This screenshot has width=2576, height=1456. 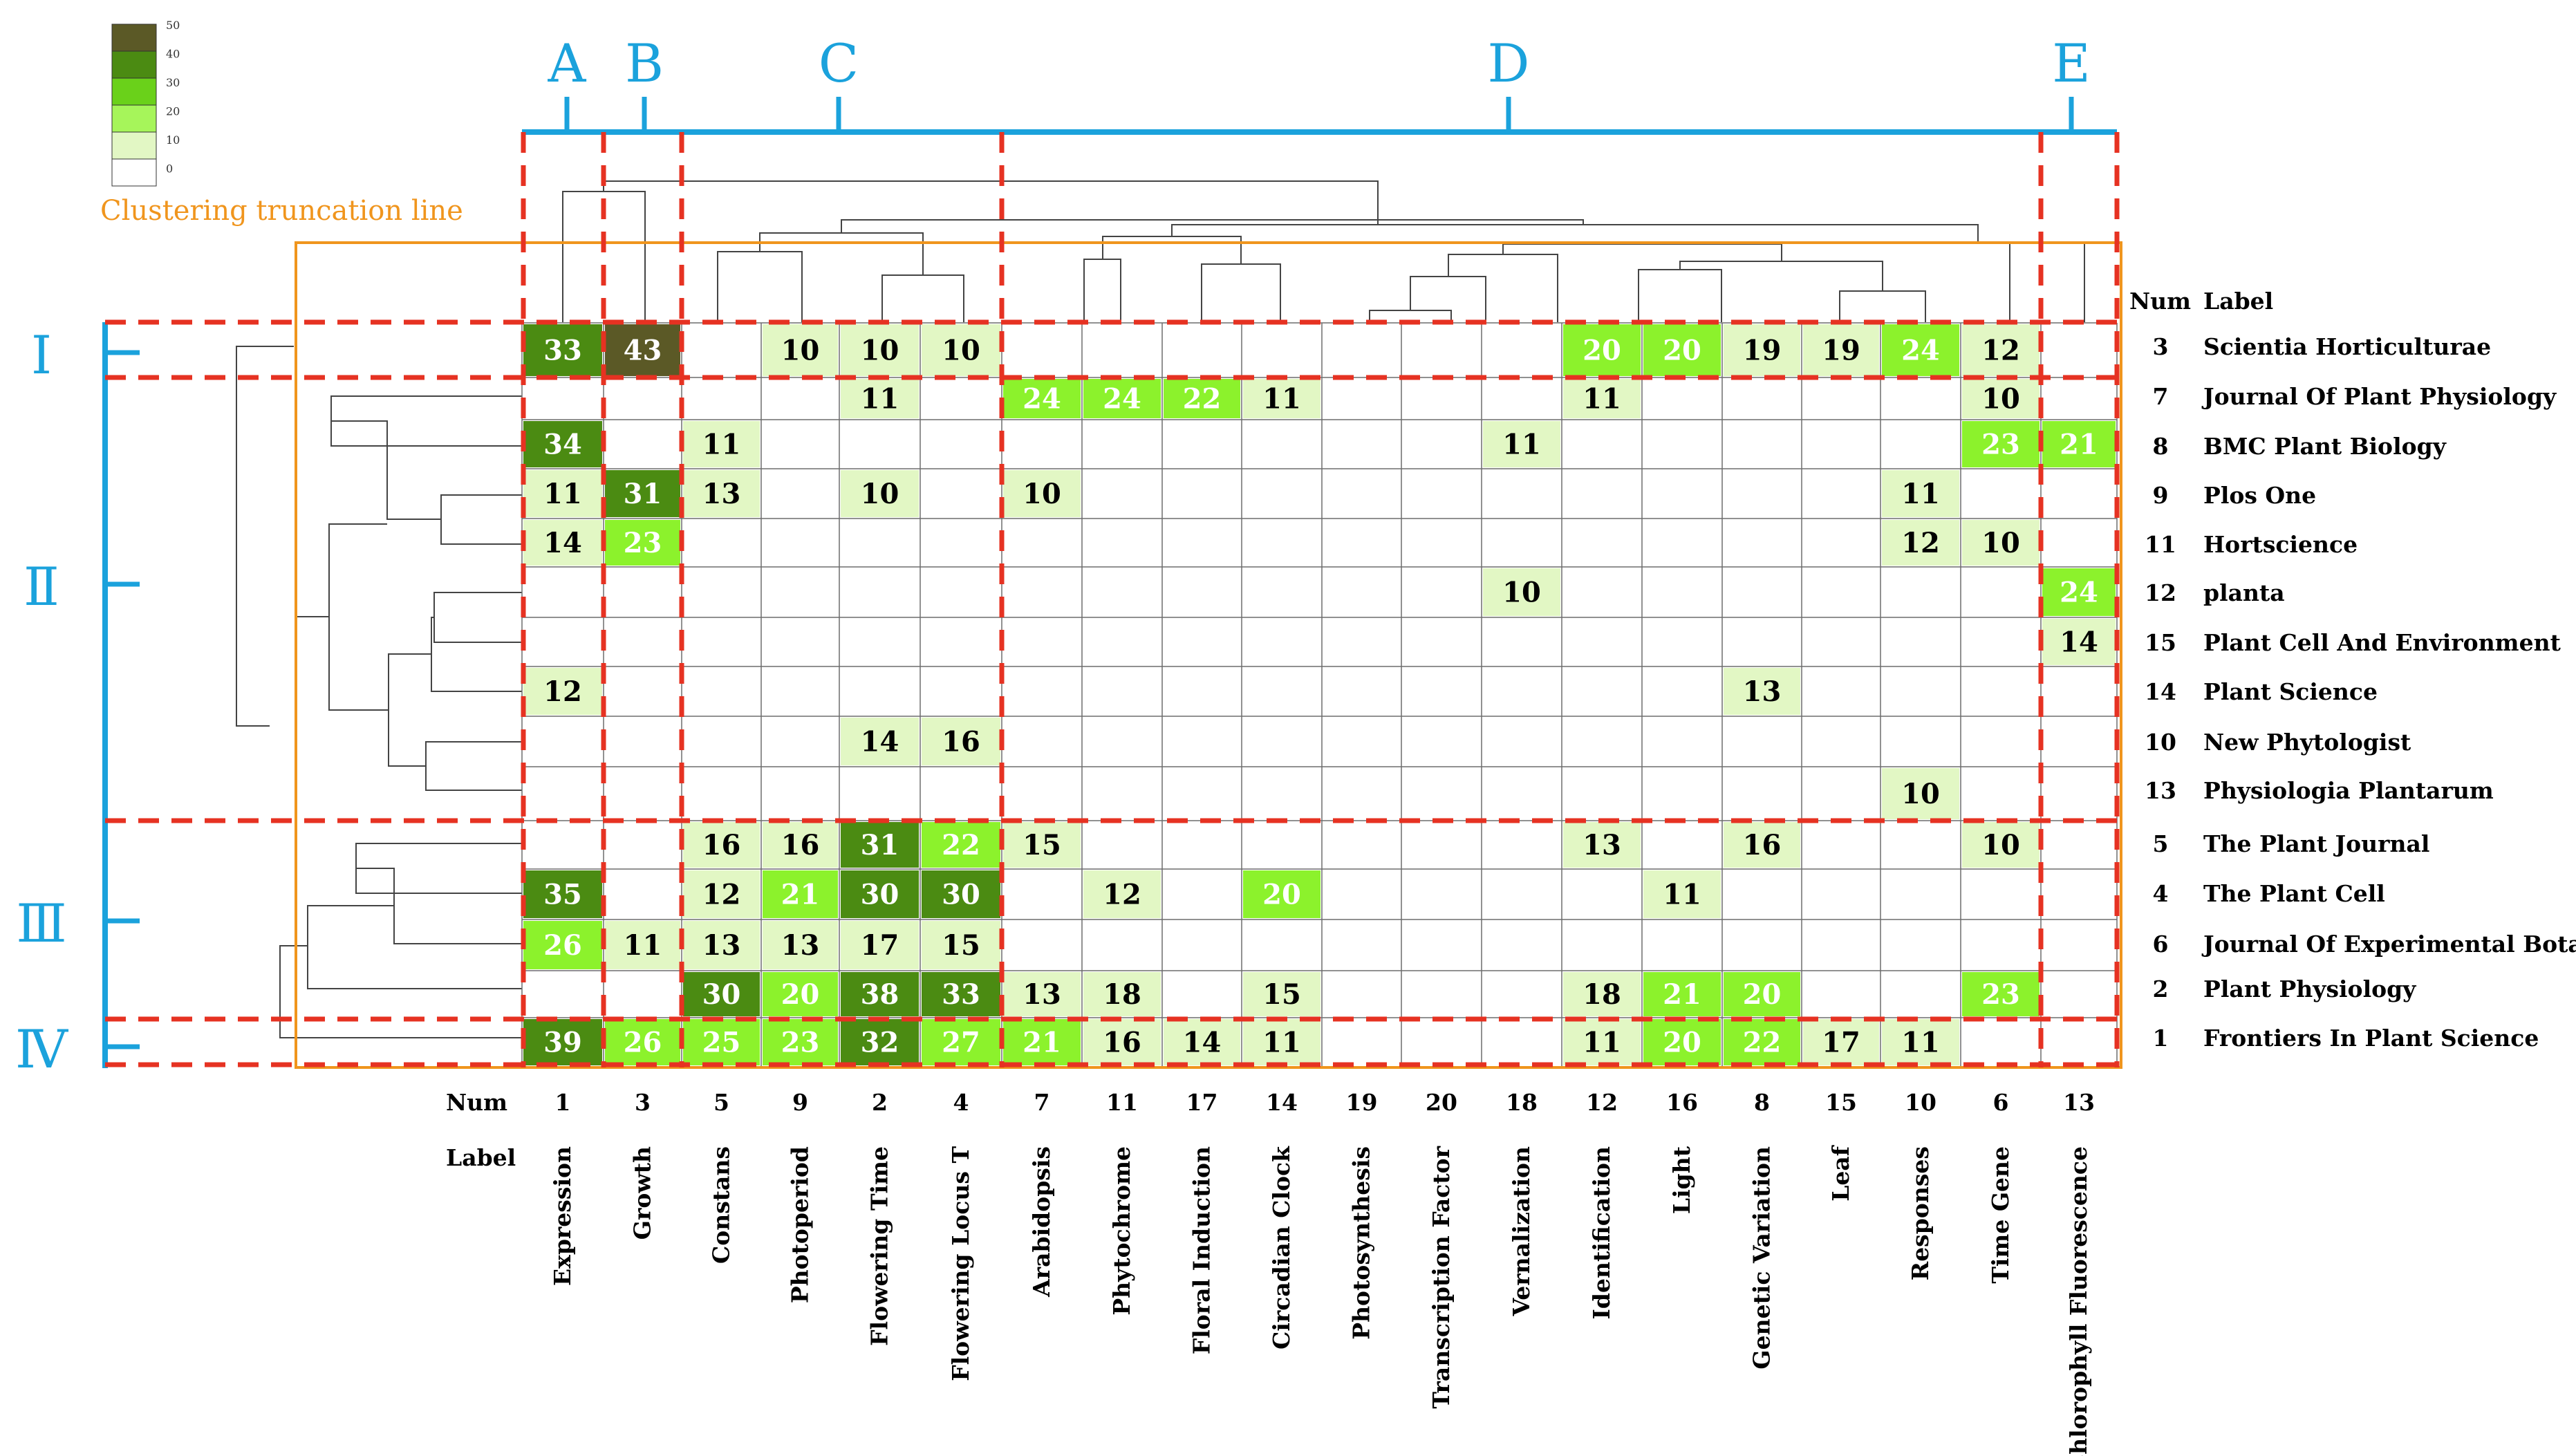 I want to click on column-label: Flowering Locus T, so click(x=960, y=1263).